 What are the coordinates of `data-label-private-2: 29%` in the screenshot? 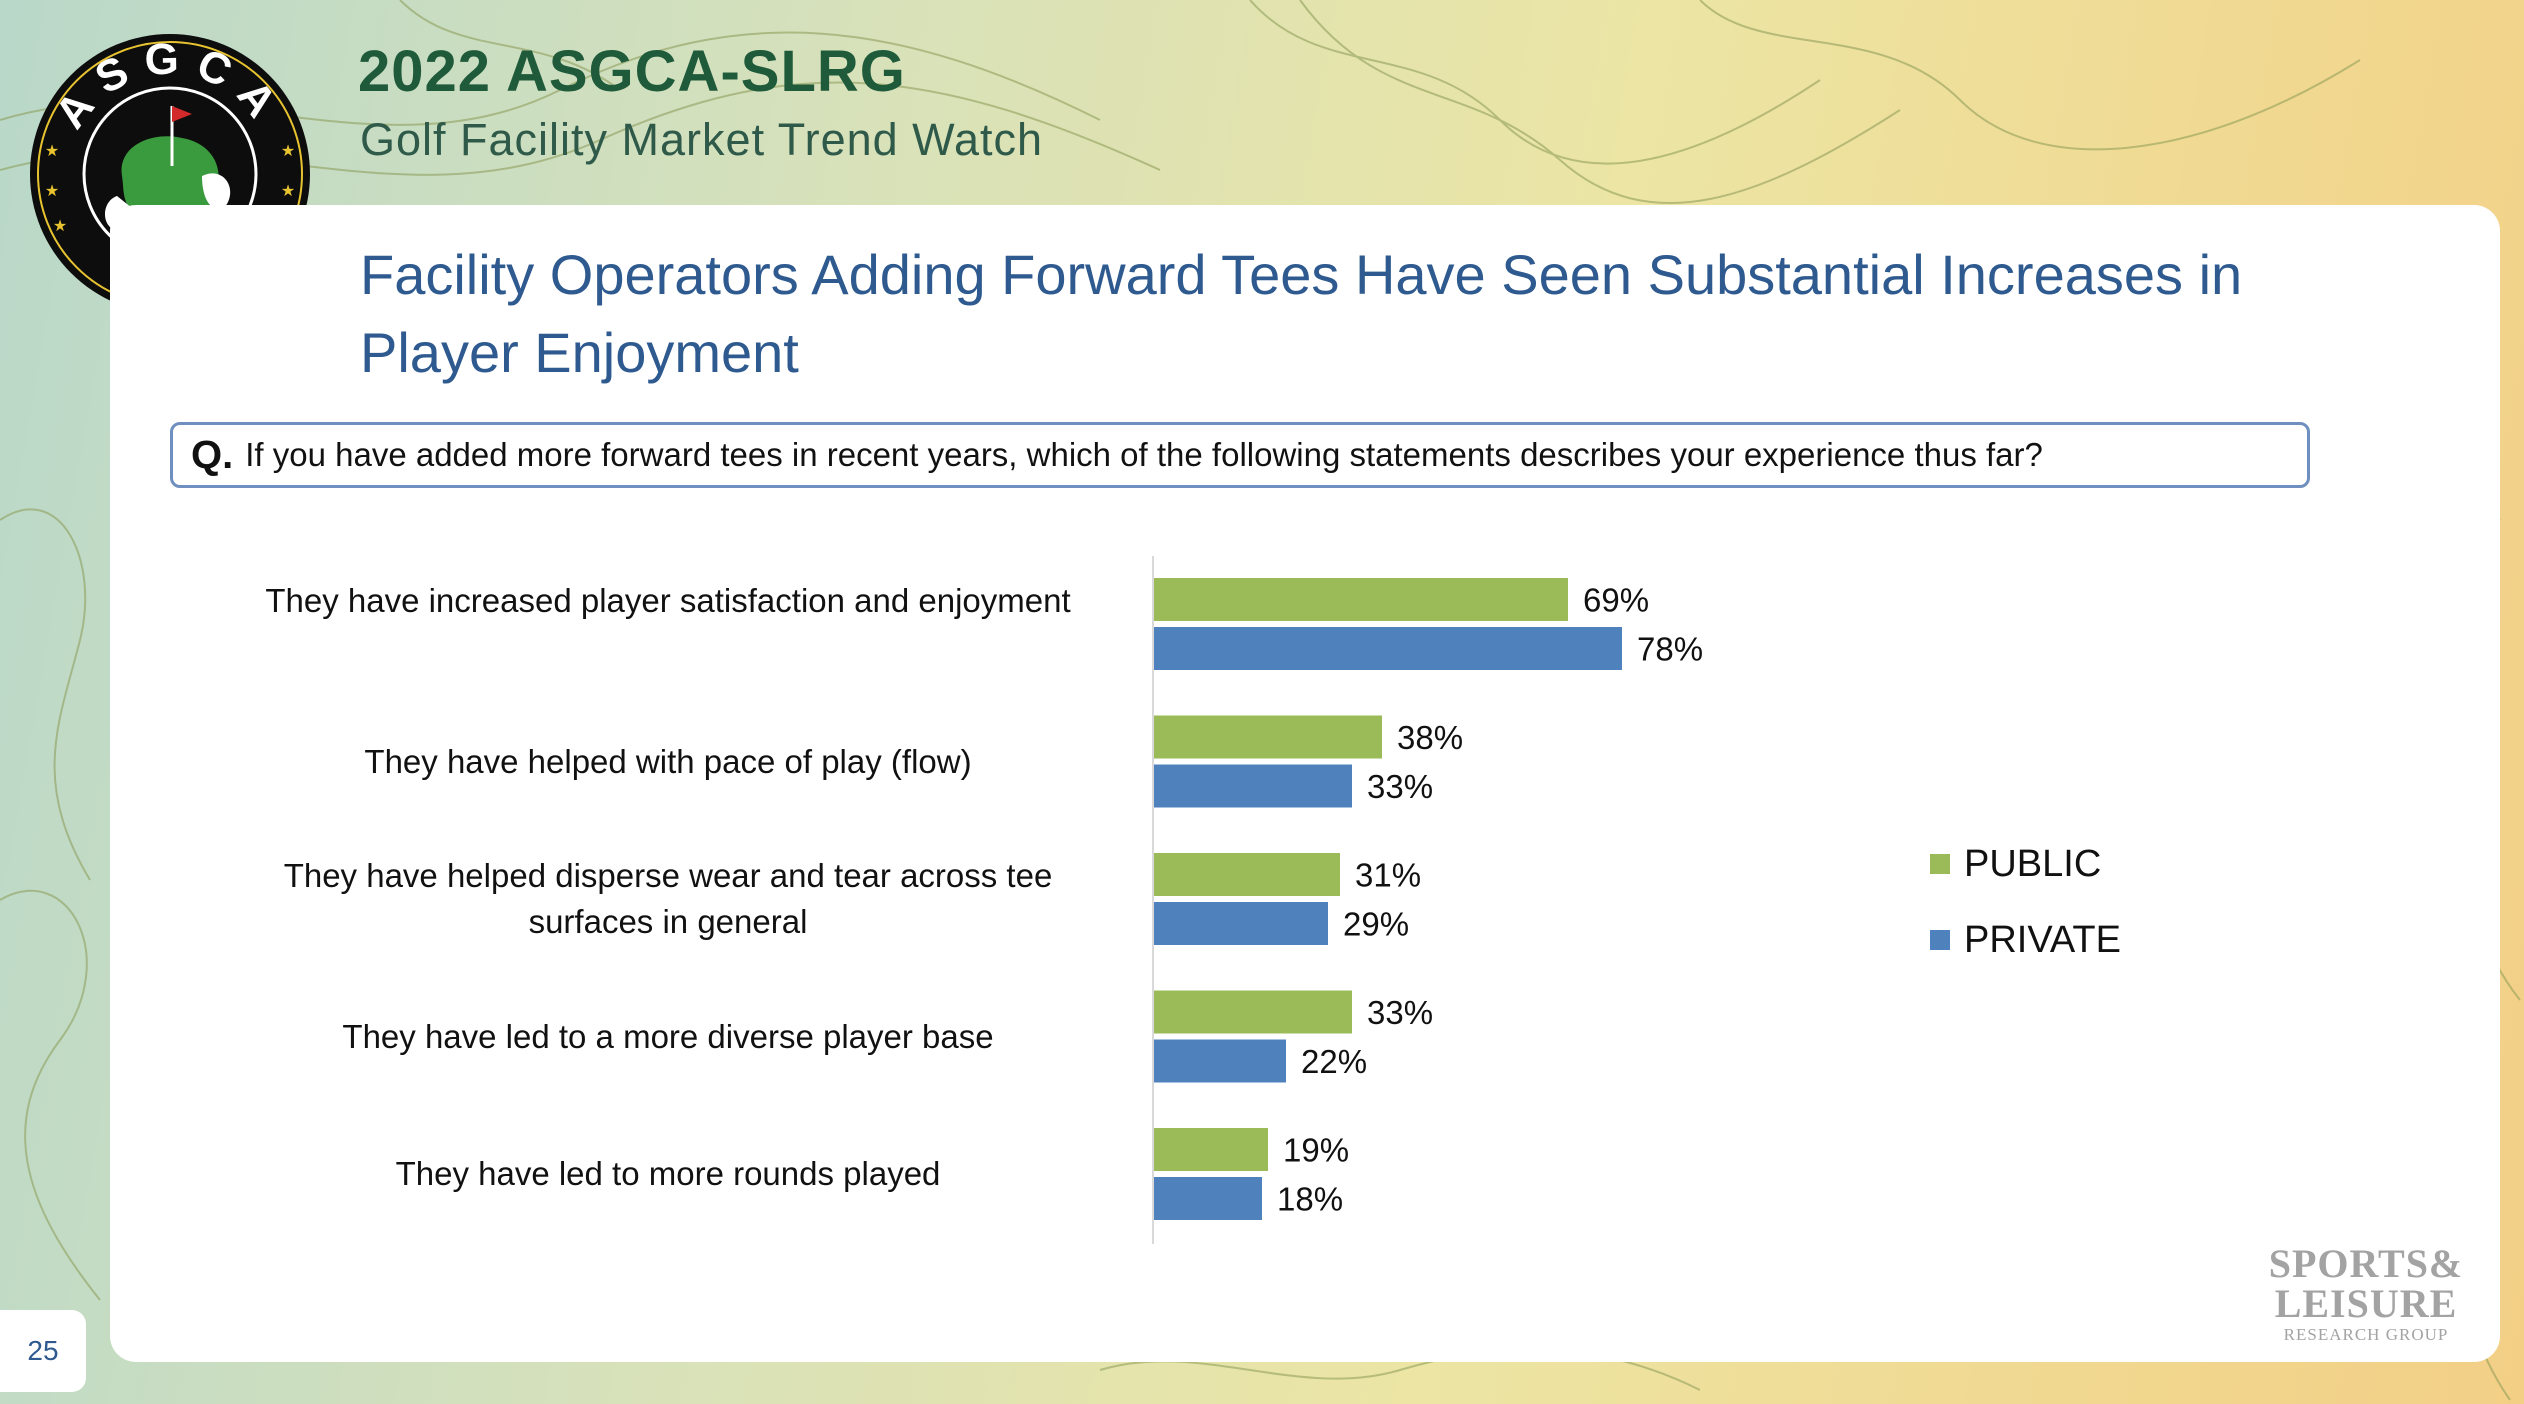 It's located at (1376, 924).